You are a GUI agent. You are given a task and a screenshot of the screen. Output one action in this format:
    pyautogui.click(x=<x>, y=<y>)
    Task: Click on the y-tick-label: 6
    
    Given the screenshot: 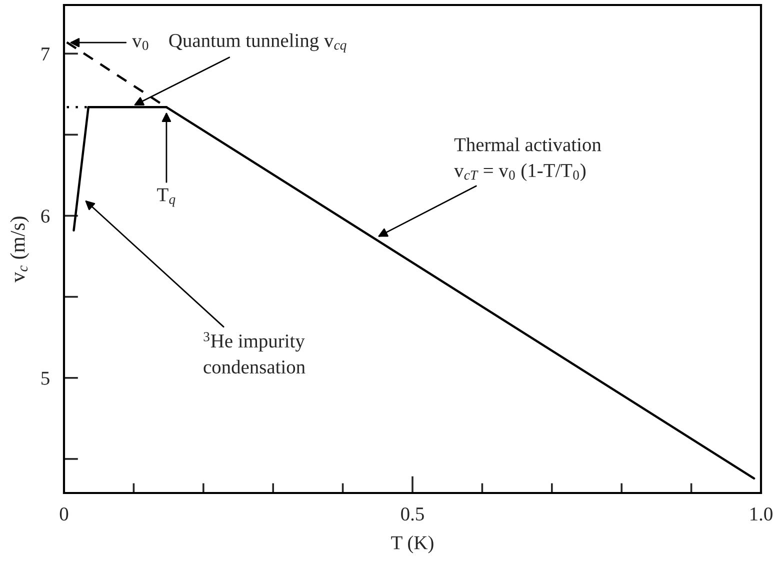 What is the action you would take?
    pyautogui.click(x=45, y=216)
    